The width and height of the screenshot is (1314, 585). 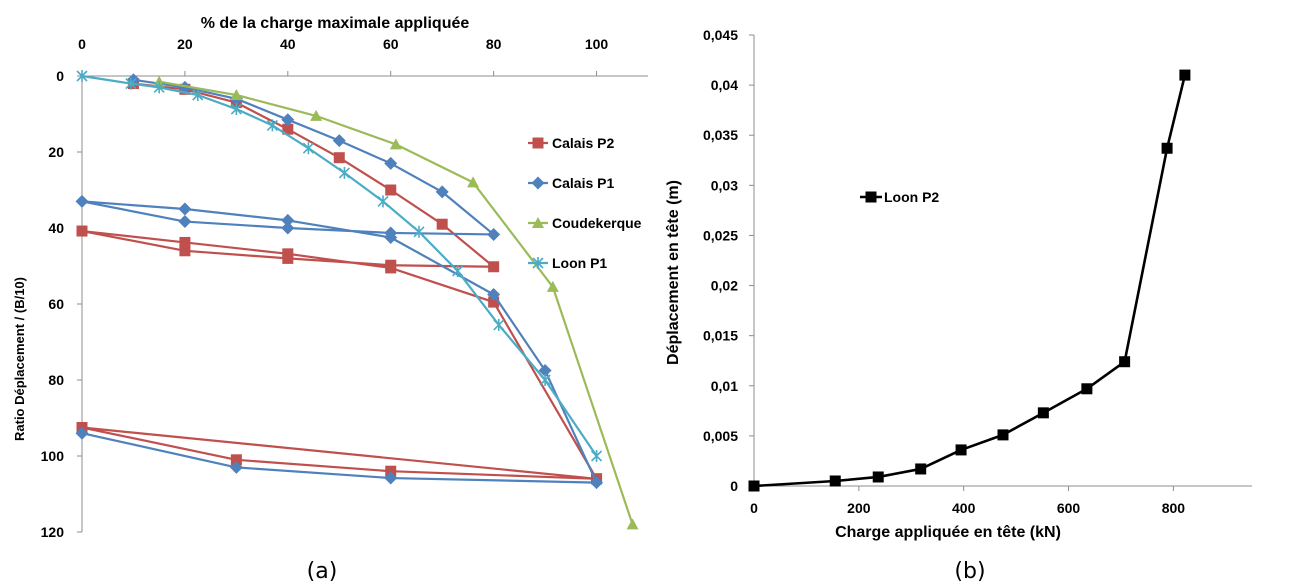 I want to click on y-tick-label: 0,035, so click(x=720, y=135).